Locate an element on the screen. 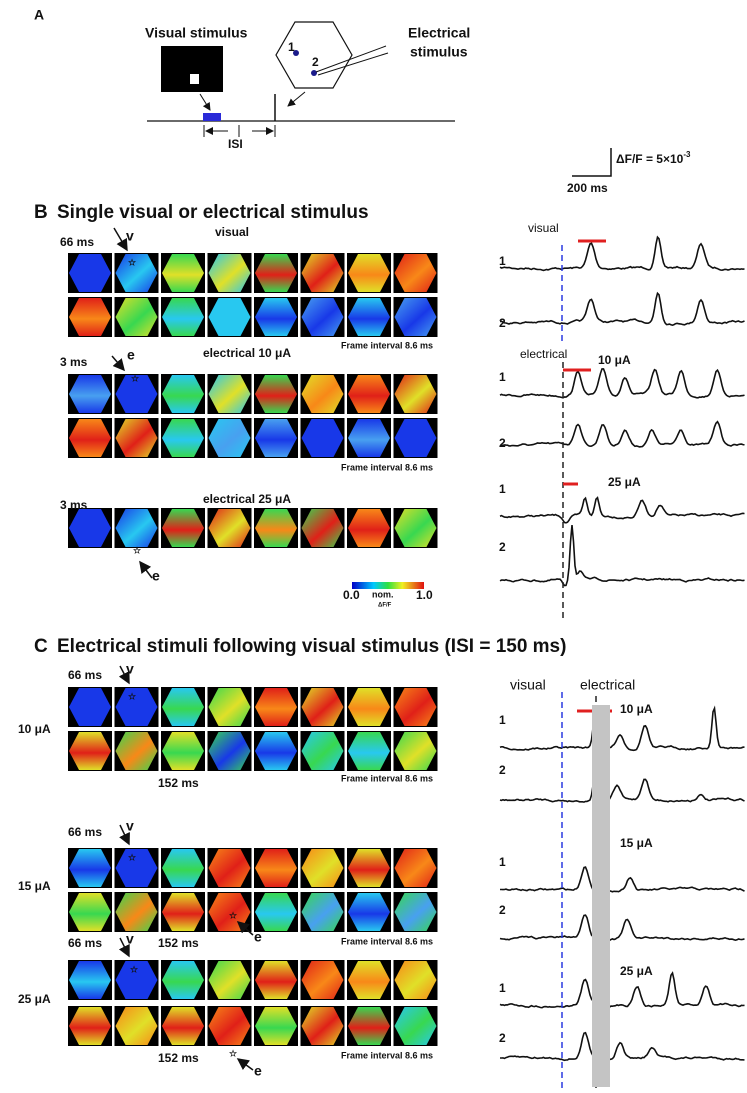  trace-amplitude: 15 μA is located at coordinates (636, 843).